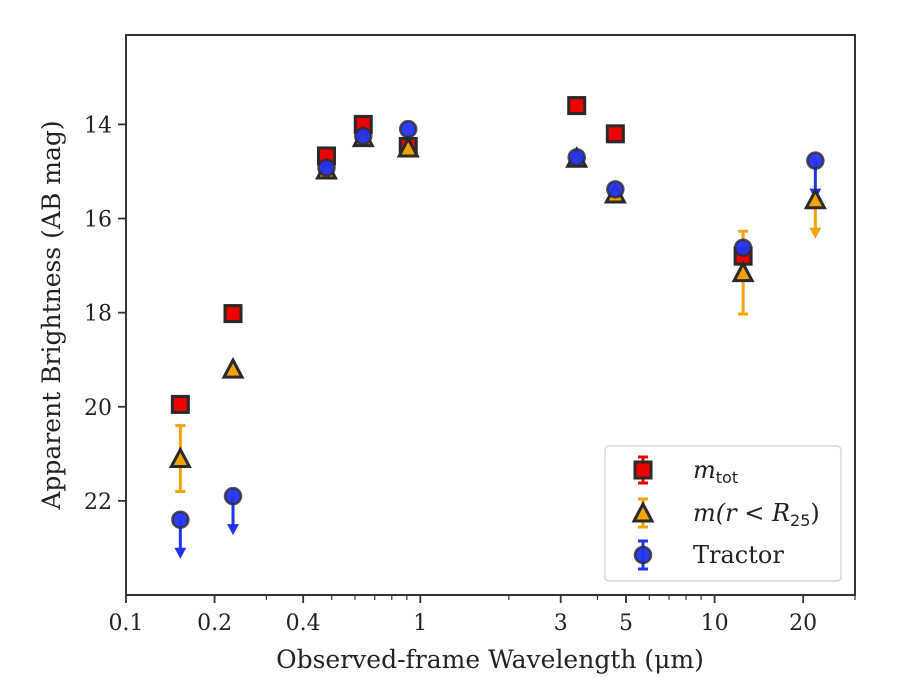  What do you see at coordinates (98, 314) in the screenshot?
I see `y-tick-label: 18` at bounding box center [98, 314].